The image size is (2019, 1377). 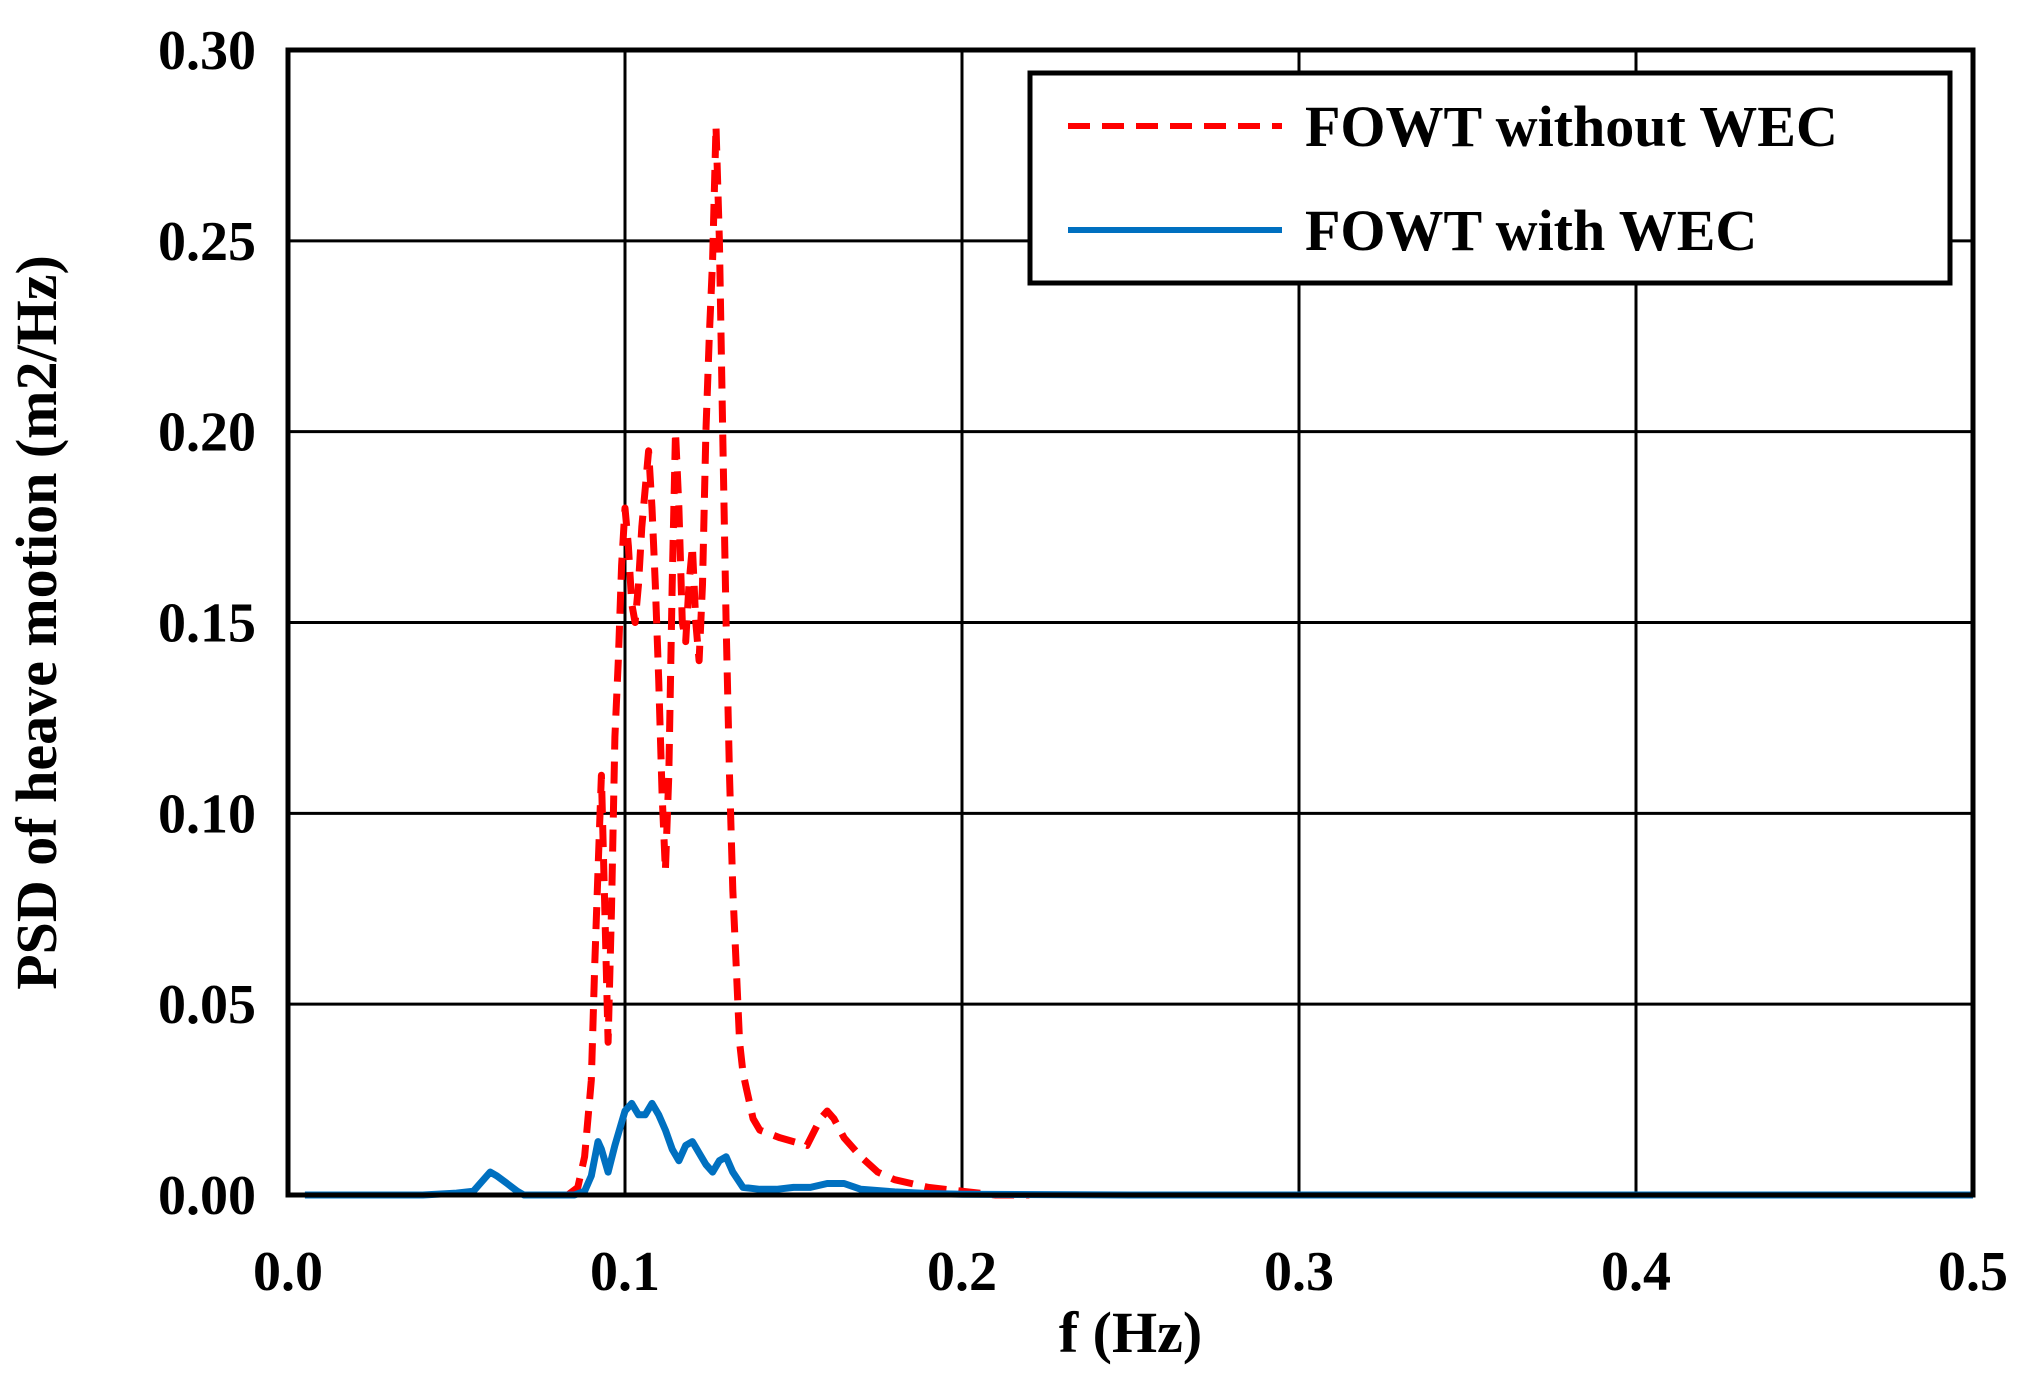 What do you see at coordinates (288, 1272) in the screenshot?
I see `x-tick-label: 0.0` at bounding box center [288, 1272].